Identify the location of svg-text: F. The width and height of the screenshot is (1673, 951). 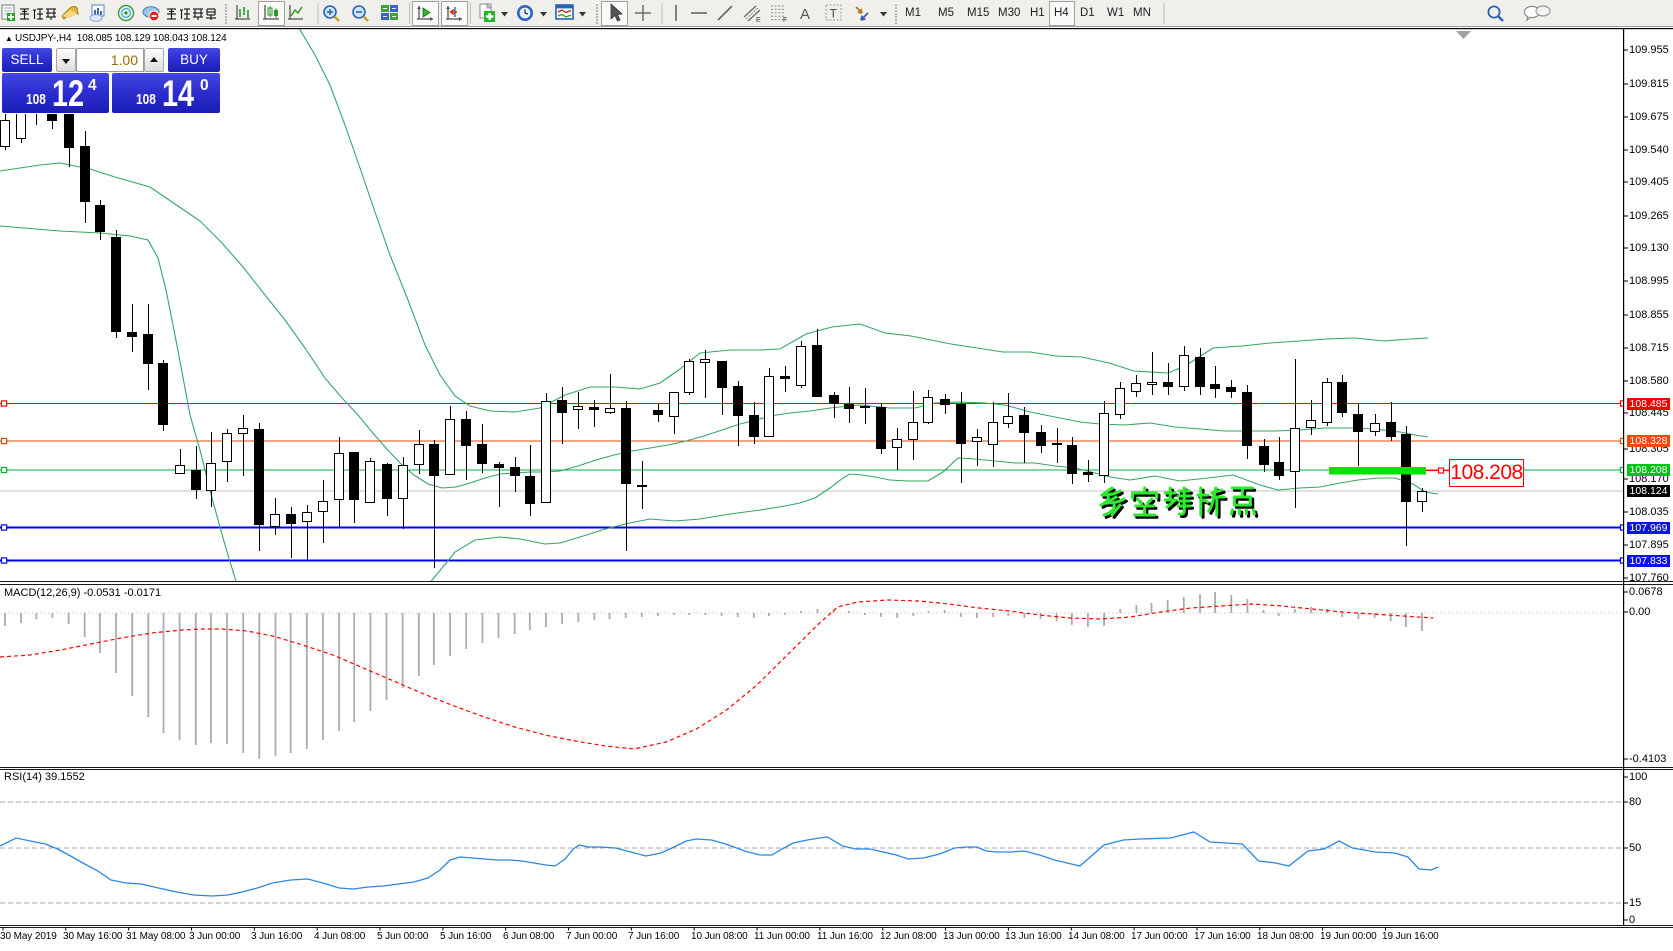
(785, 20).